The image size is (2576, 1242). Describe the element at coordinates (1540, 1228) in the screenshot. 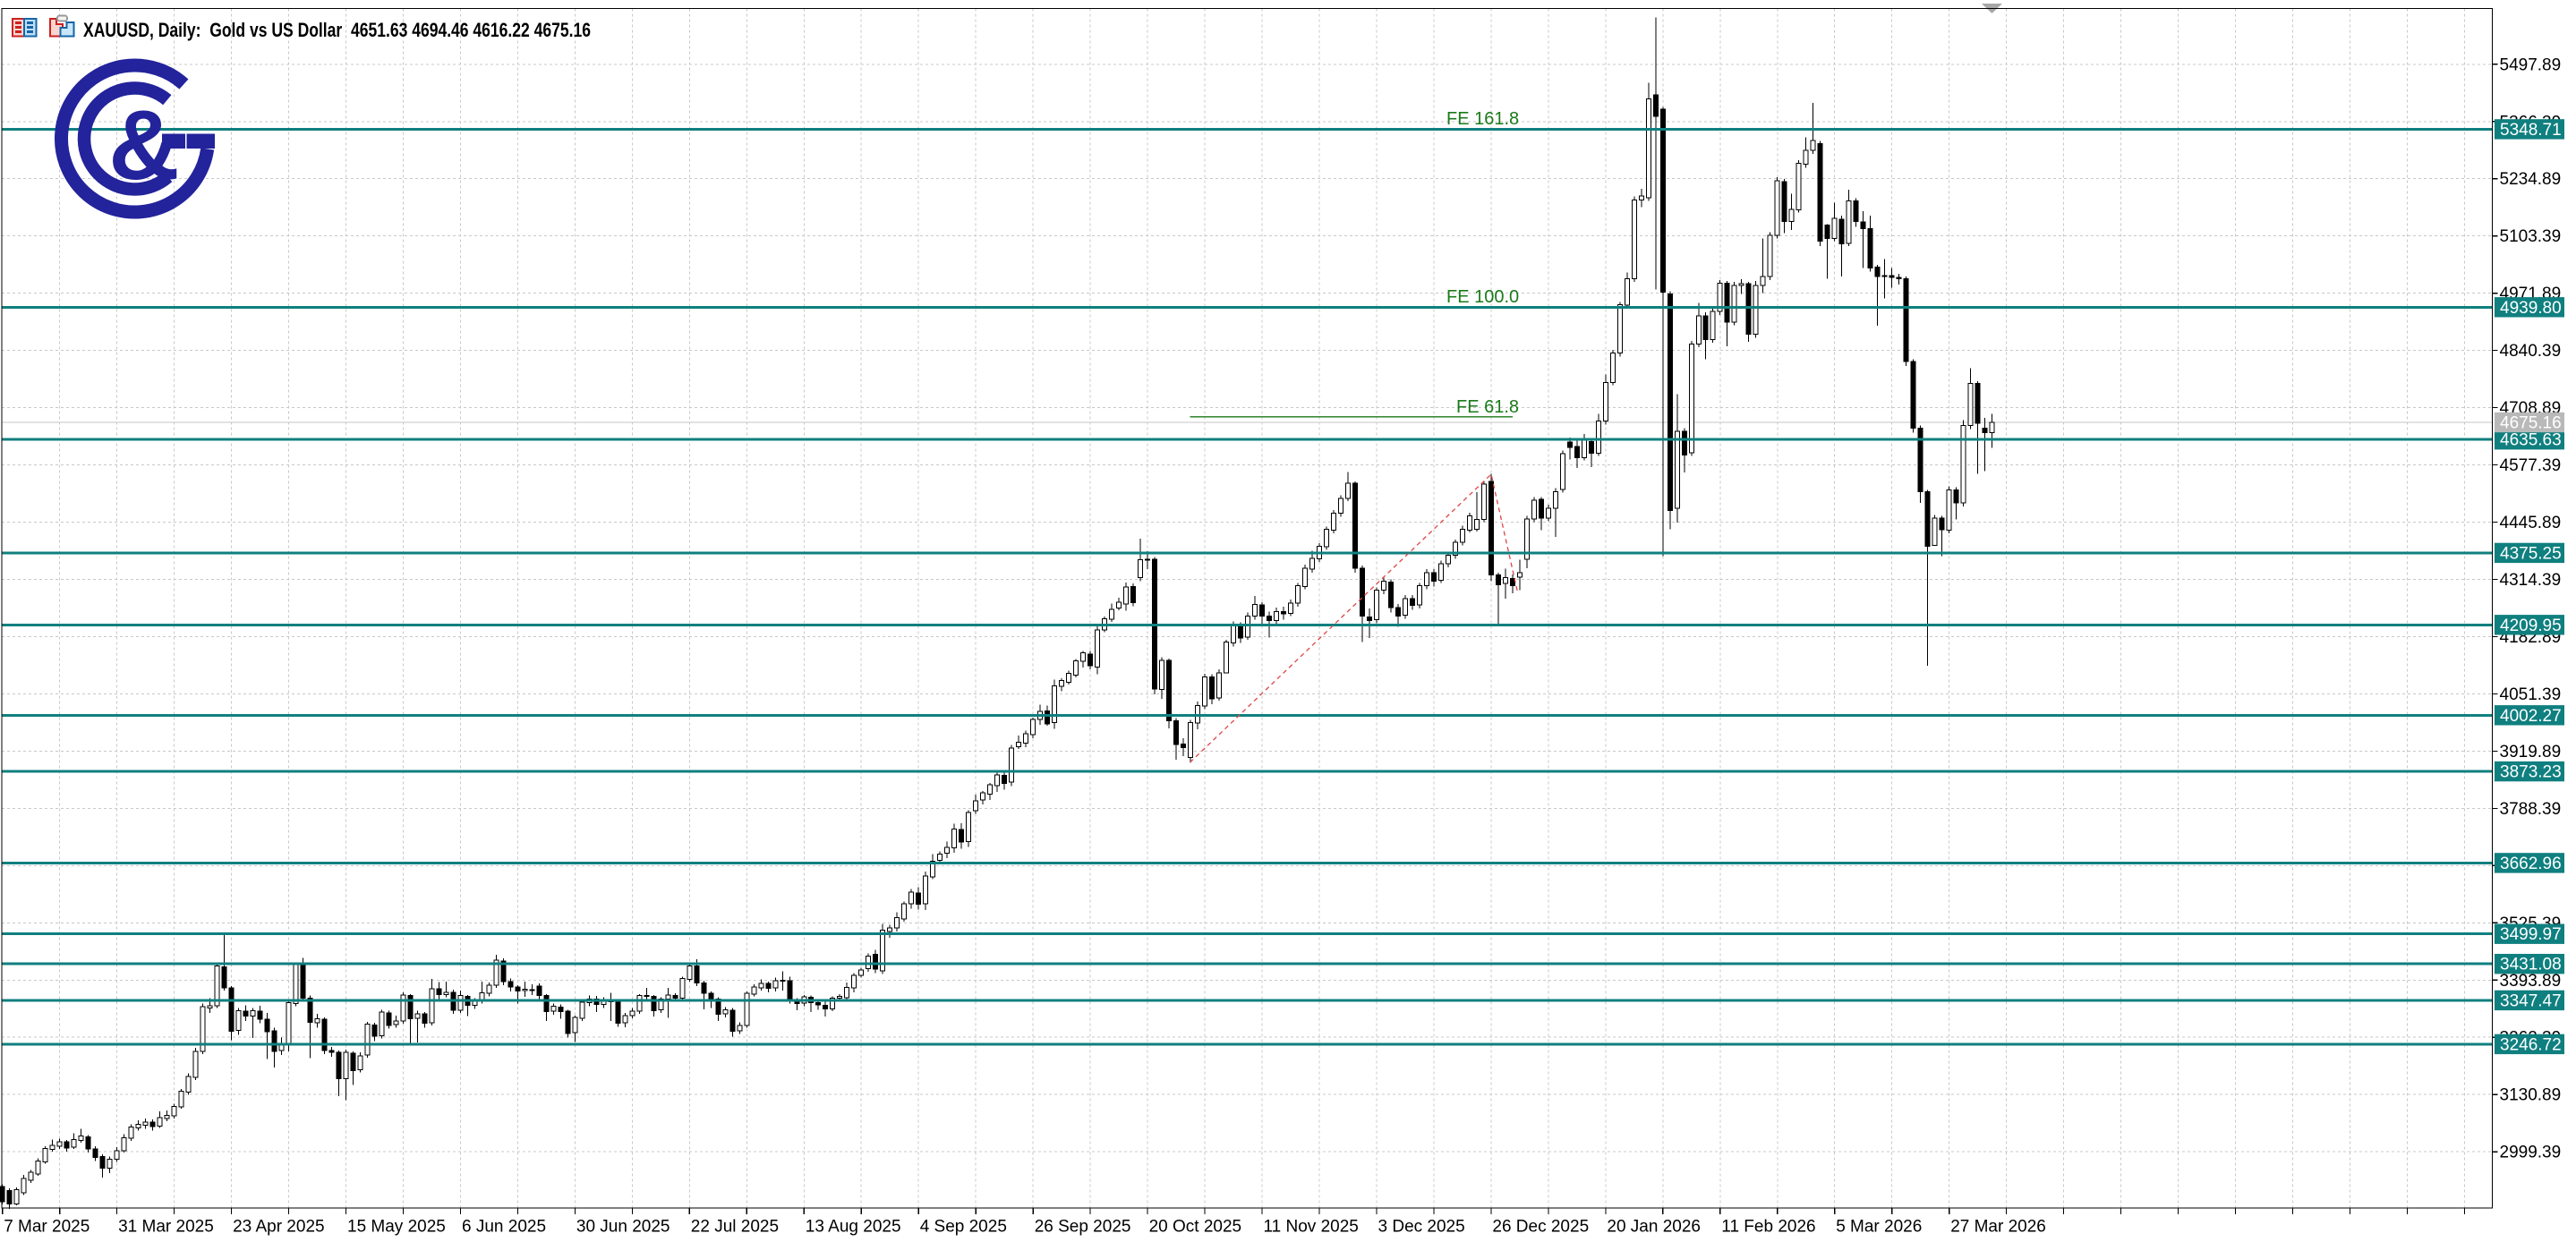

I see `svg-text: 26 Dec 2025` at that location.